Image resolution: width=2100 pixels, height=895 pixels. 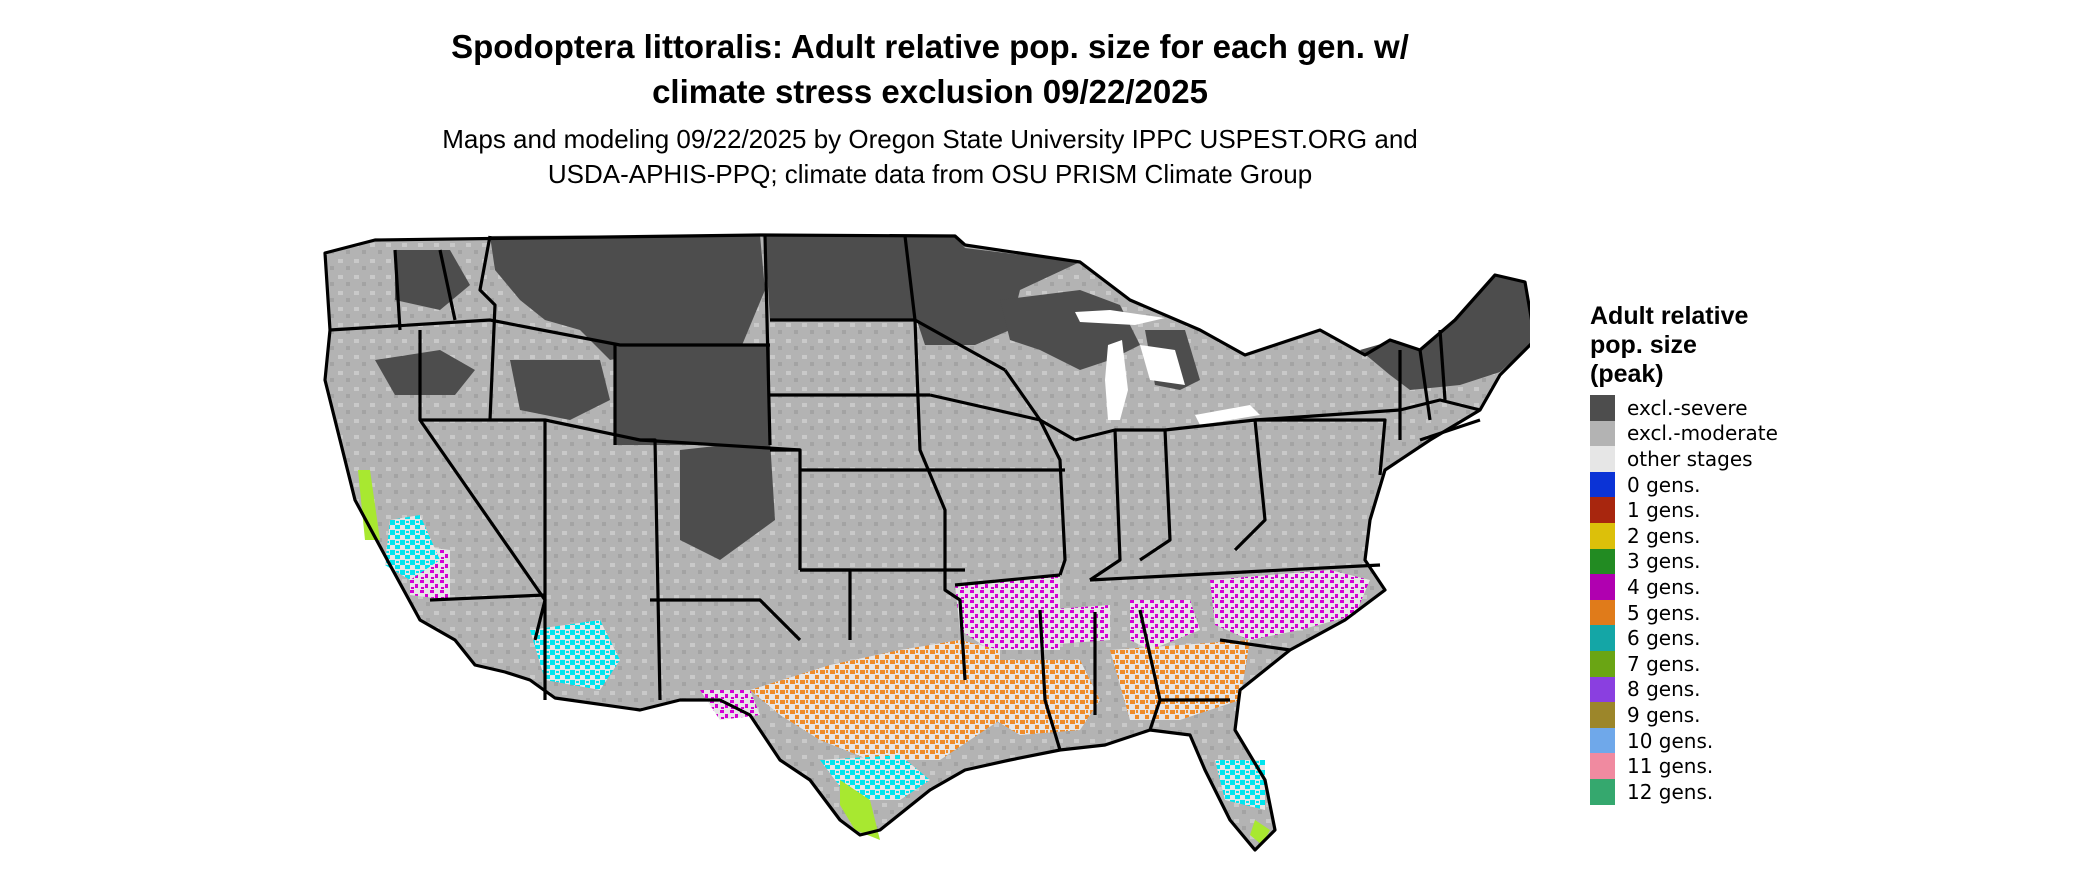 I want to click on legend-item: 7 gens., so click(x=1684, y=663).